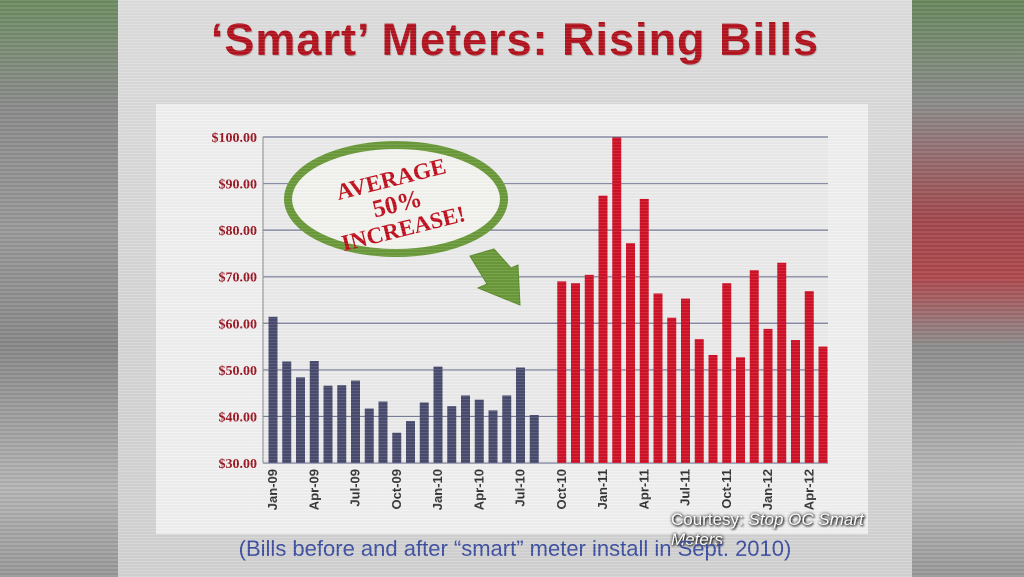 This screenshot has width=1024, height=577. I want to click on y-tick-label: $50.00, so click(238, 371).